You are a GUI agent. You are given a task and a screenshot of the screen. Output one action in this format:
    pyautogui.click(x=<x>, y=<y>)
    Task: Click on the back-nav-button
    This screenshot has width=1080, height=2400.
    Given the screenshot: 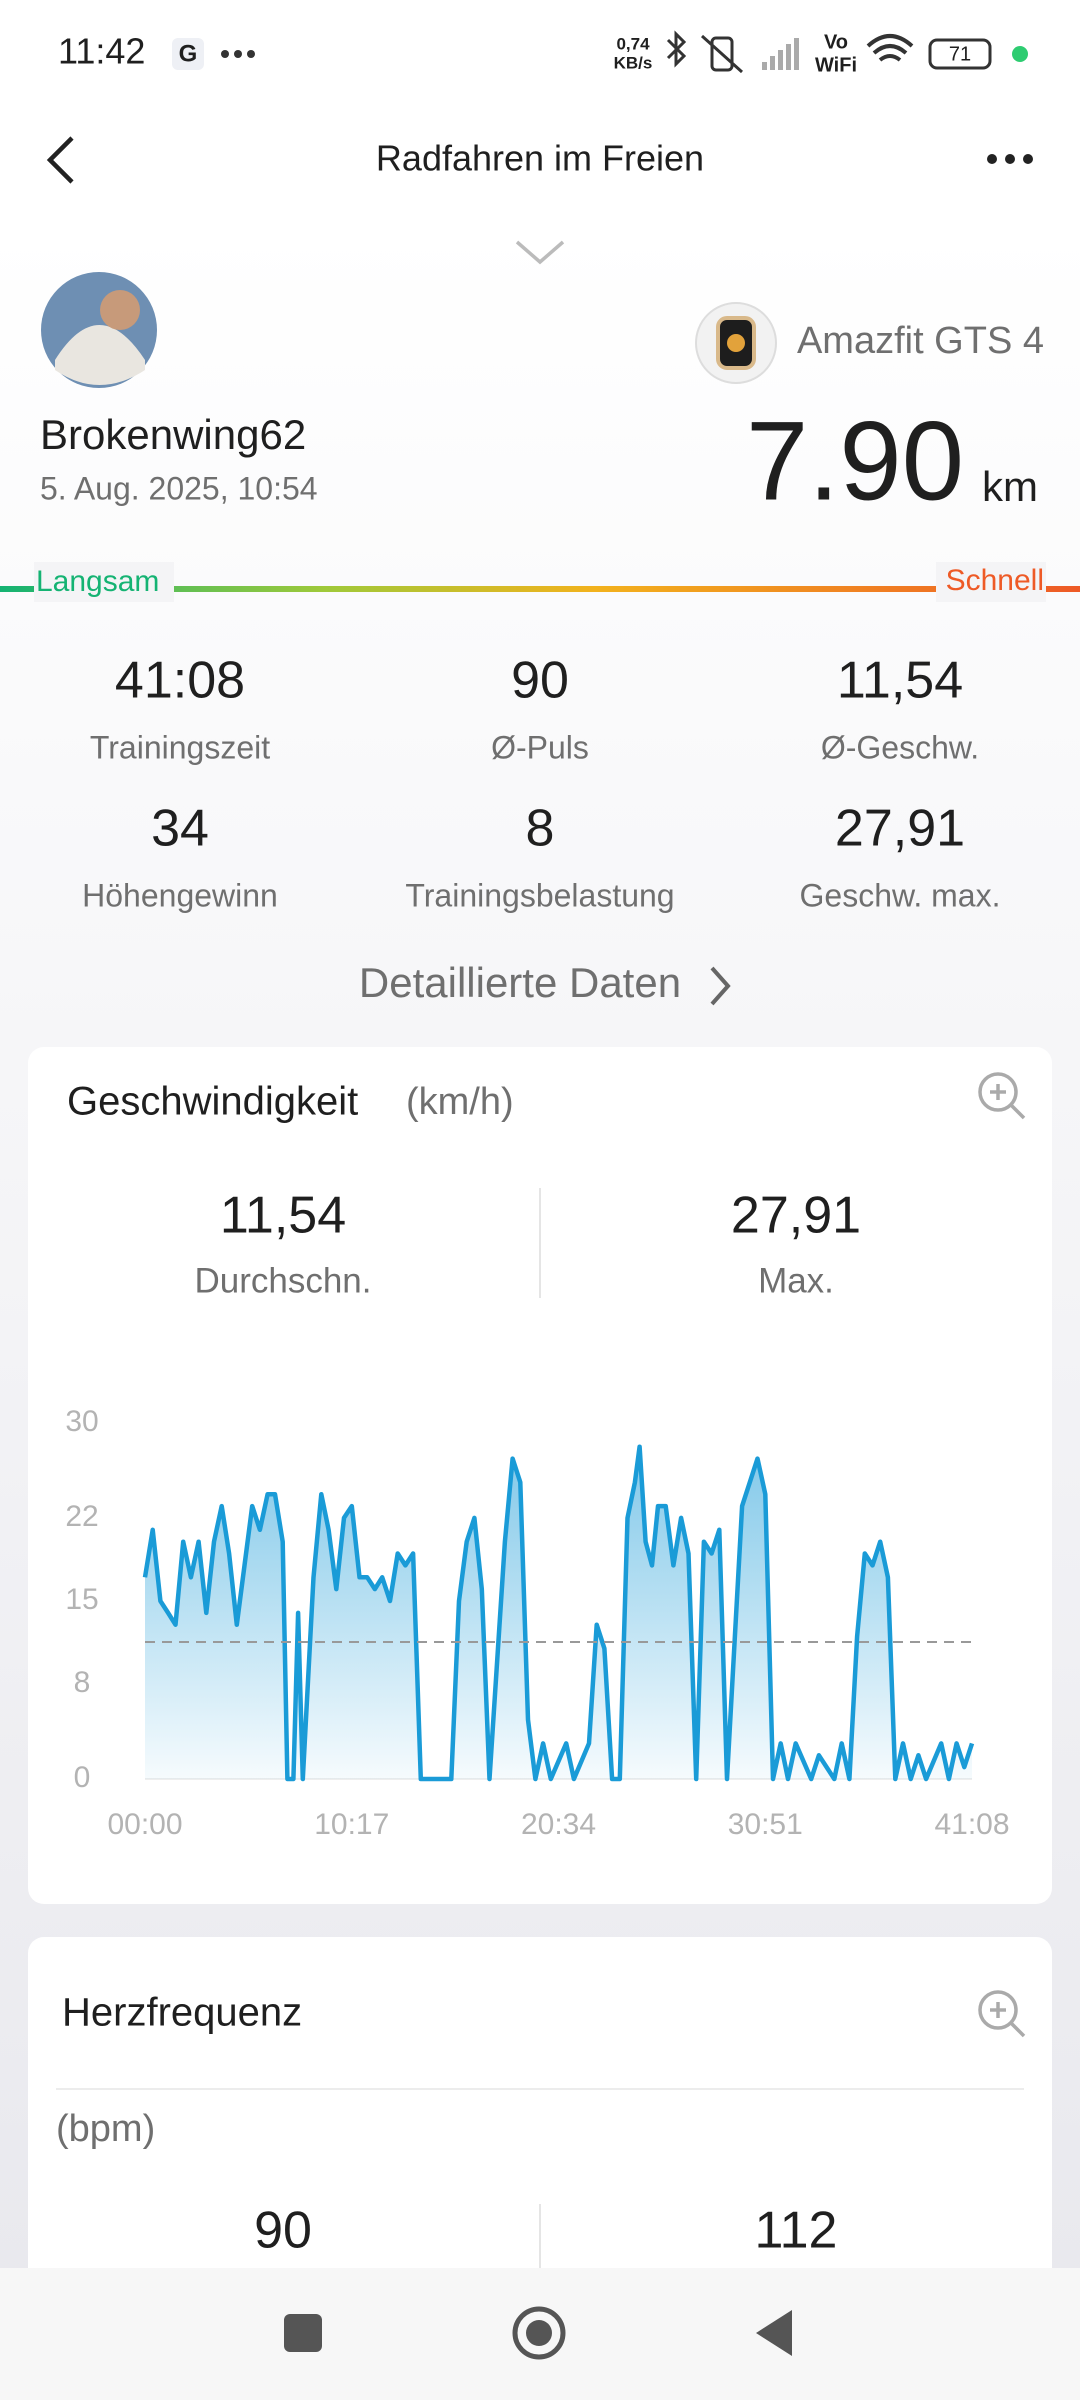 What is the action you would take?
    pyautogui.click(x=774, y=2333)
    